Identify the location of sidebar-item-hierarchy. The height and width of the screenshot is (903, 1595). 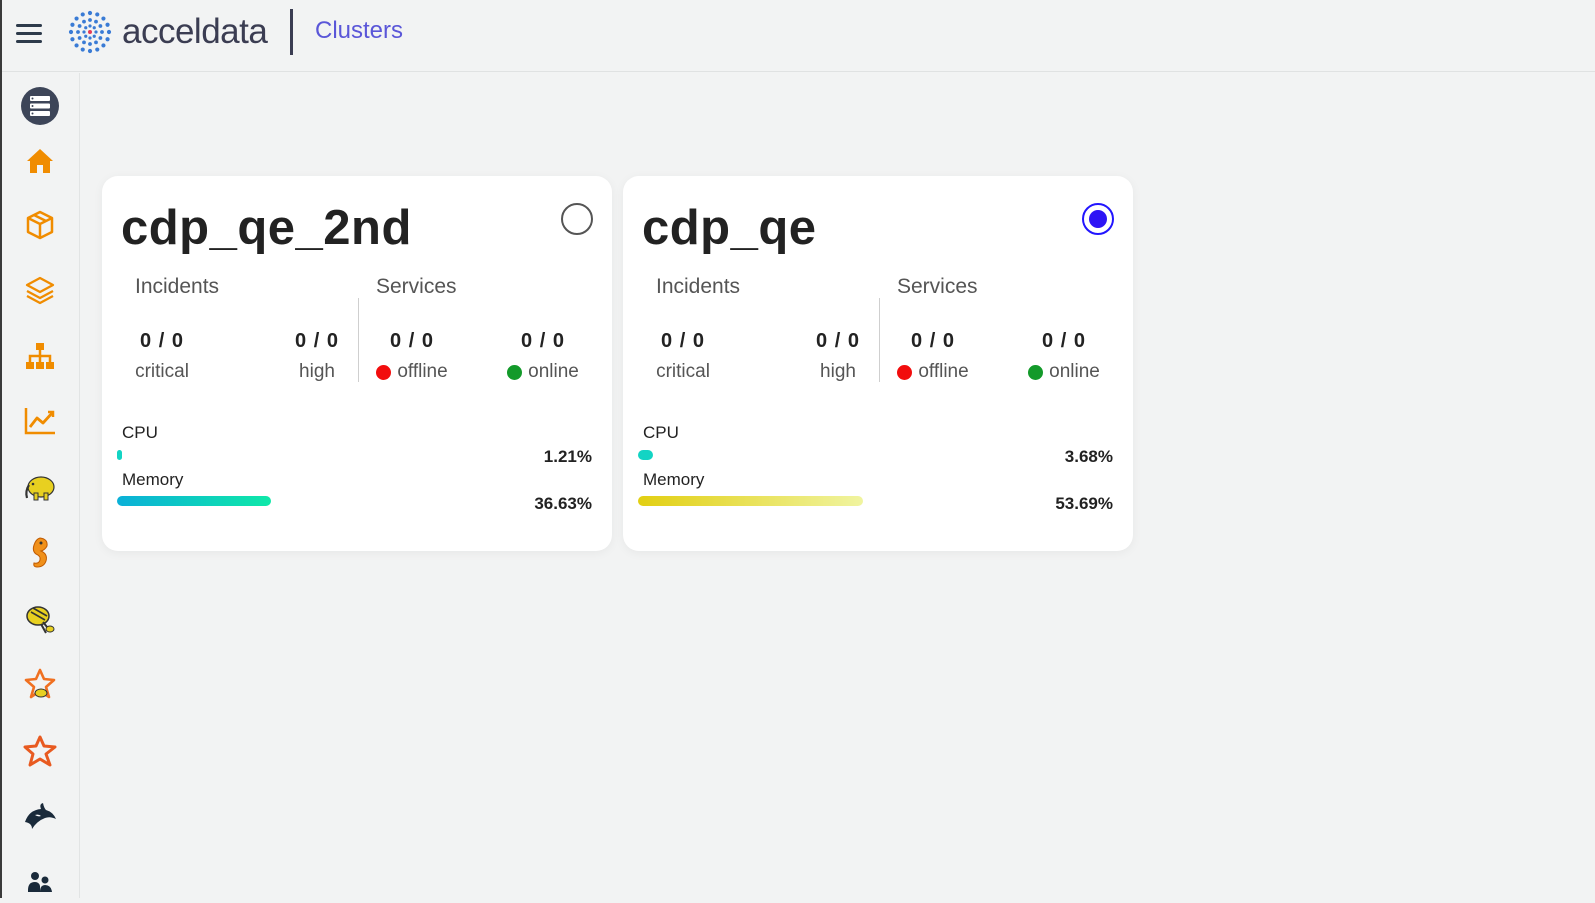
(40, 356).